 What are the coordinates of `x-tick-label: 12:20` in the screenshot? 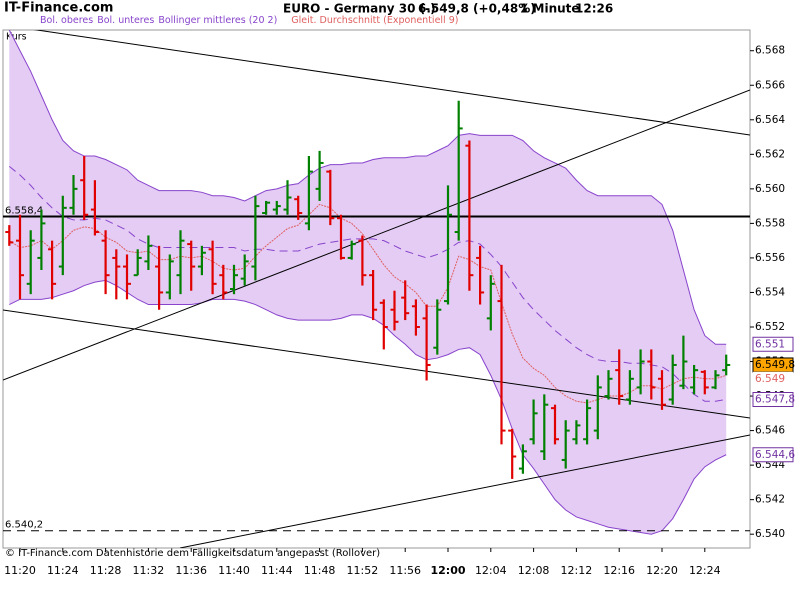 It's located at (662, 570).